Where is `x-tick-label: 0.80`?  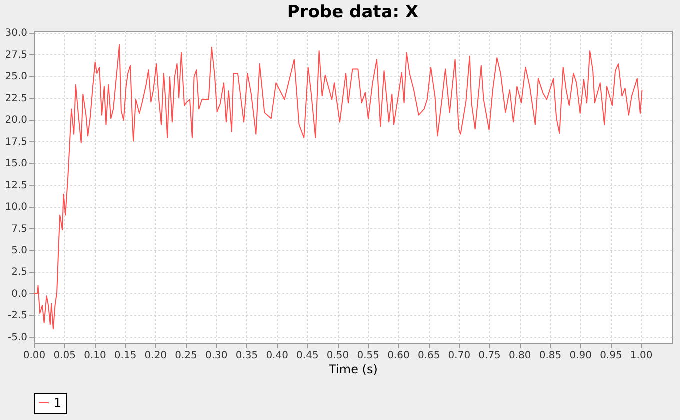
x-tick-label: 0.80 is located at coordinates (520, 356).